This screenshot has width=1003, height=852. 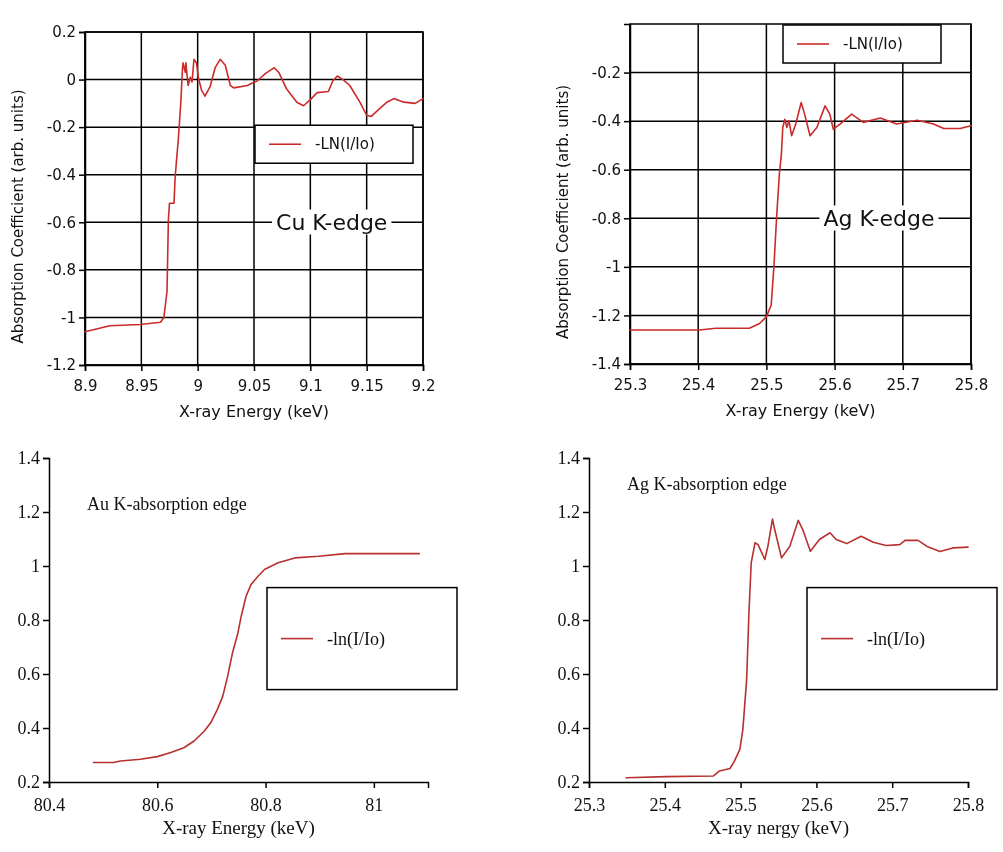 I want to click on x-tick-label: 80.4, so click(x=49, y=804).